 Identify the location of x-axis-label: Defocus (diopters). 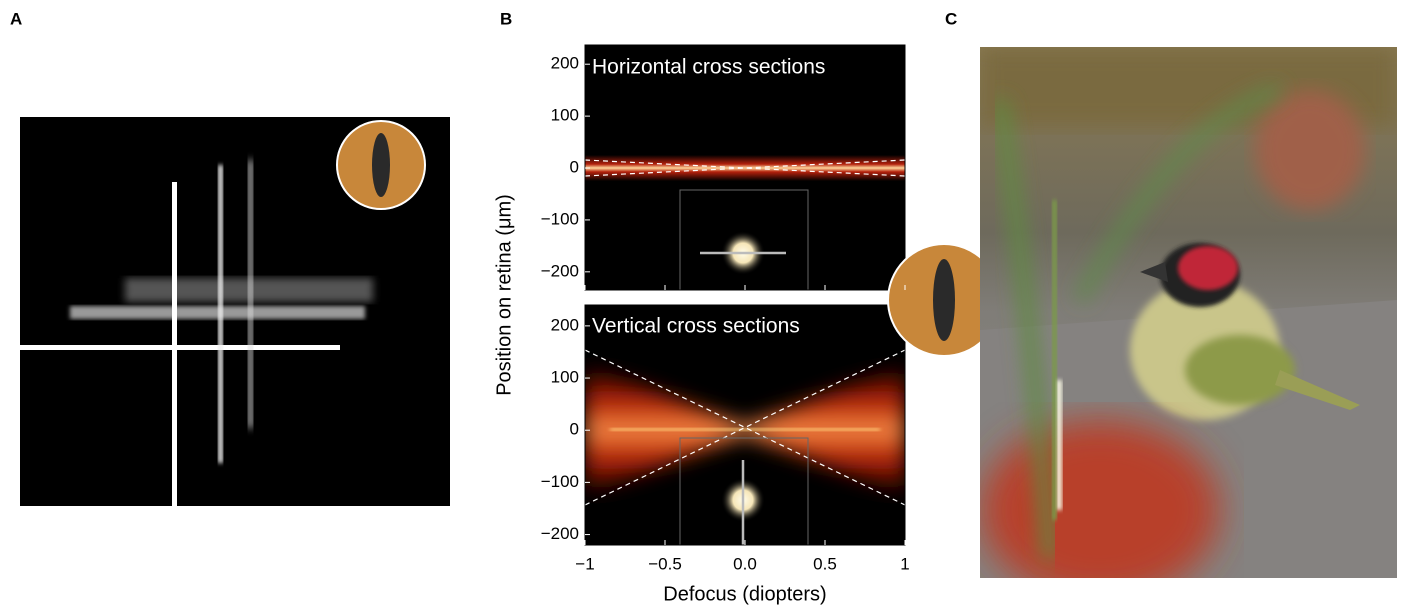
(744, 594).